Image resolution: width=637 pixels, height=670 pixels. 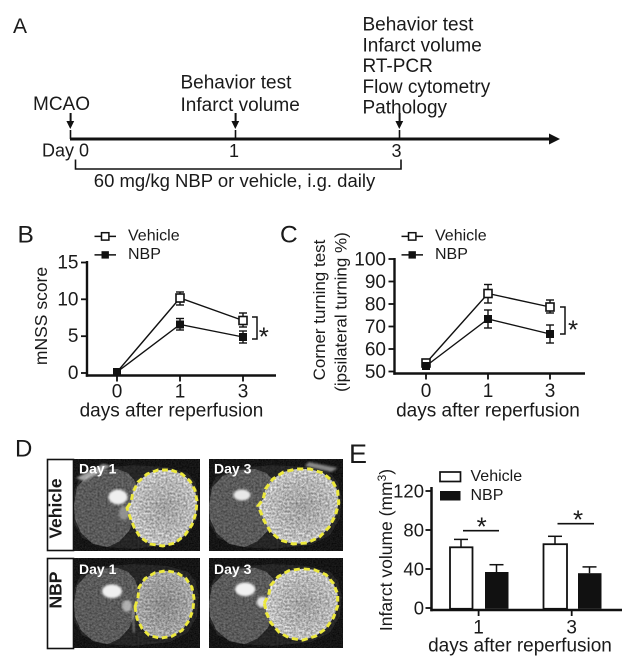 I want to click on svg-text: C, so click(x=289, y=235).